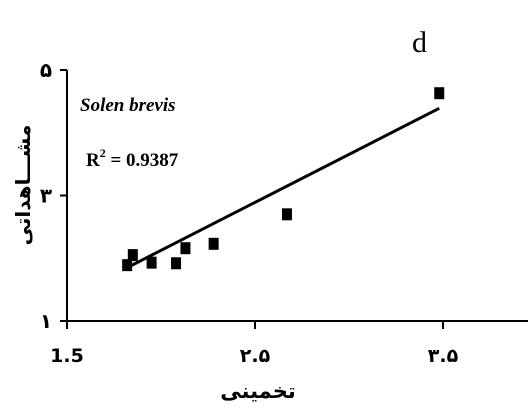  What do you see at coordinates (128, 105) in the screenshot?
I see `species-annotation: Solen brevis` at bounding box center [128, 105].